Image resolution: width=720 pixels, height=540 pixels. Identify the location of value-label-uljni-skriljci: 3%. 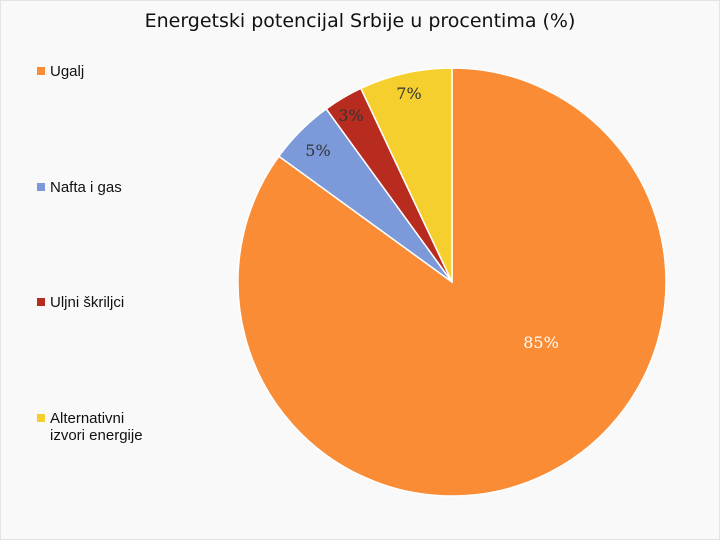
(350, 115).